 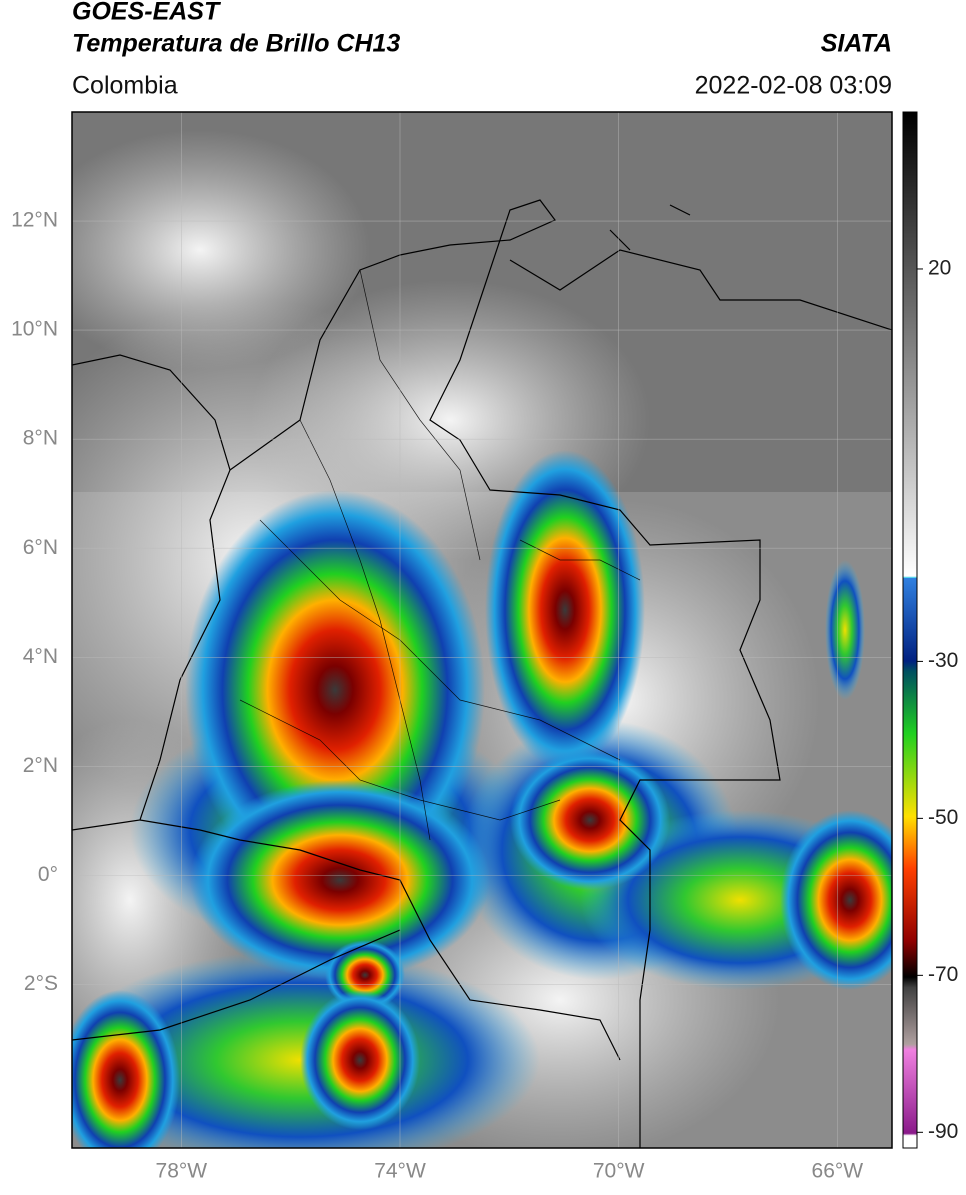 What do you see at coordinates (939, 268) in the screenshot?
I see `colorbar-tick-label: 20` at bounding box center [939, 268].